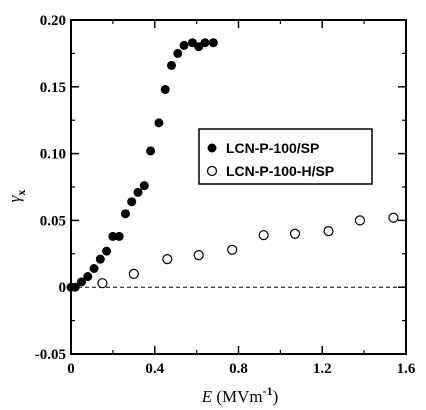 This screenshot has height=410, width=426. Describe the element at coordinates (53, 155) in the screenshot. I see `y-tick-label: 0.10` at that location.